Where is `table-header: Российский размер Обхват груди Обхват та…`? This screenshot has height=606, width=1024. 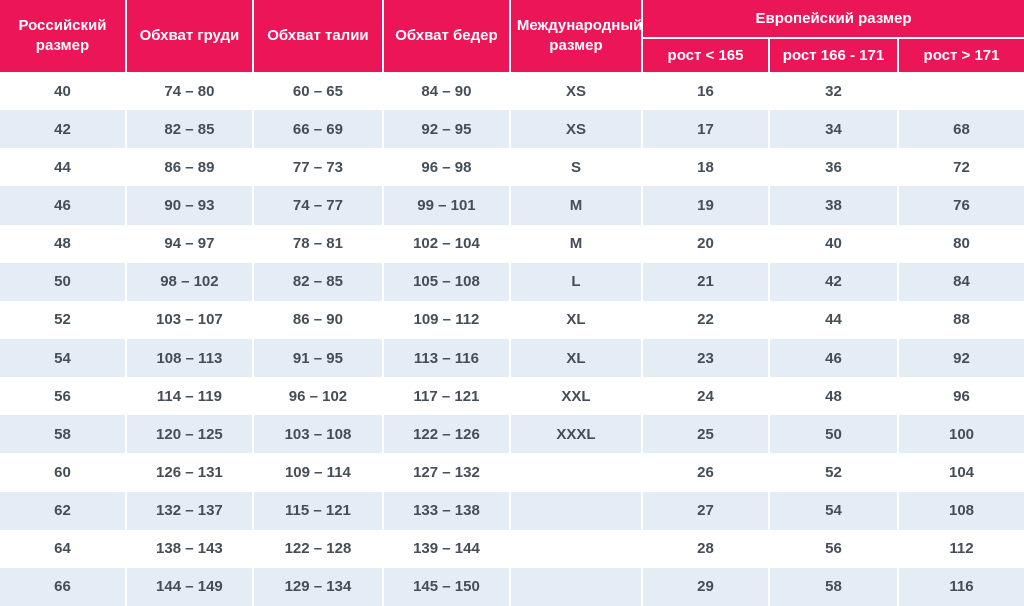
table-header: Российский размер Обхват груди Обхват та… is located at coordinates (512, 36).